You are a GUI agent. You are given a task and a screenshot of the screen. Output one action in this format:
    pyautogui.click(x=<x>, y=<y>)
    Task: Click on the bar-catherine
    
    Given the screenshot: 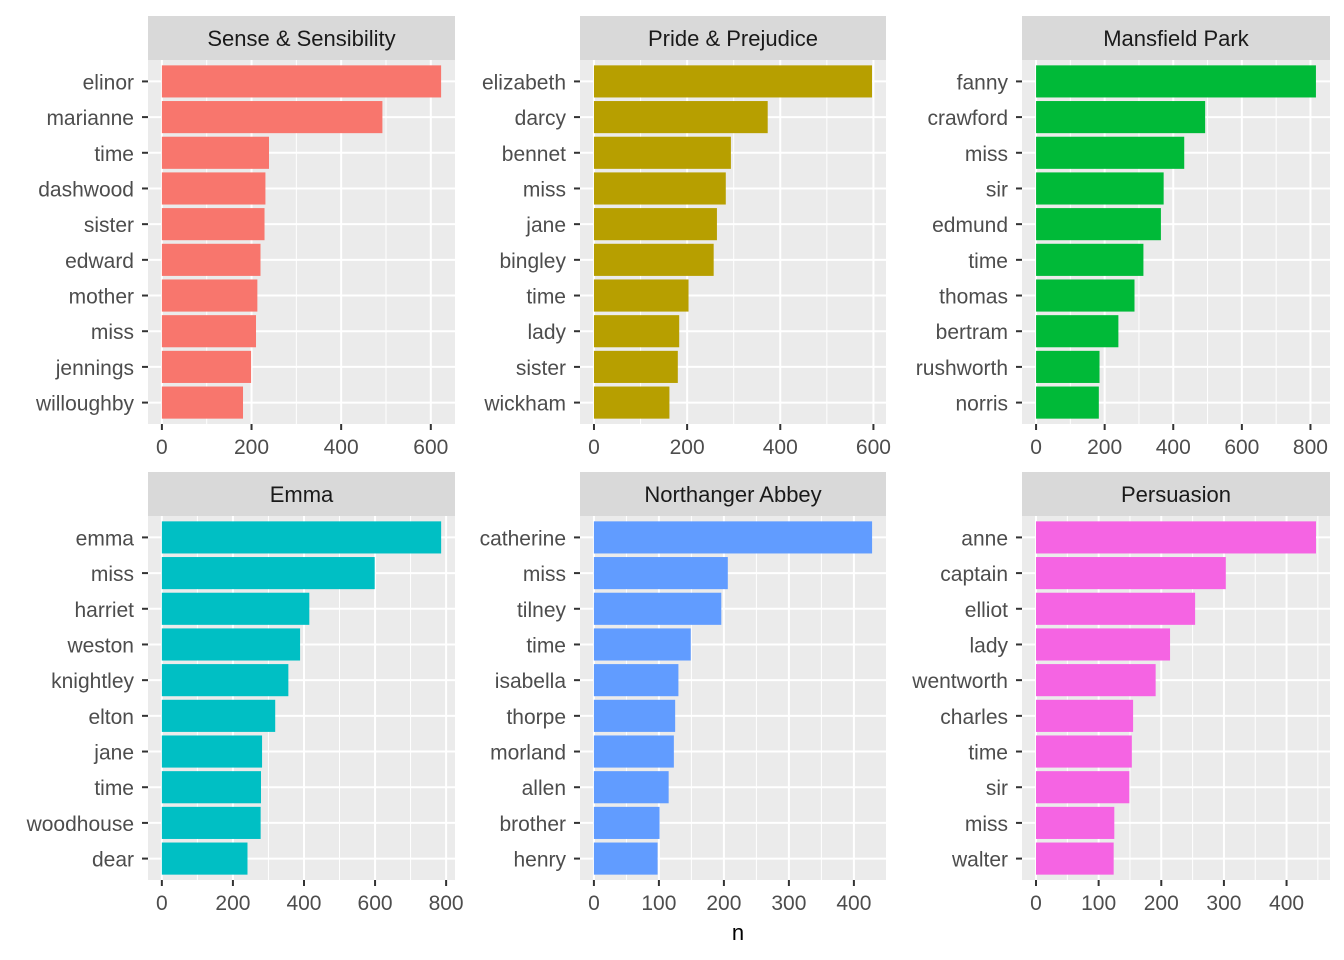 What is the action you would take?
    pyautogui.click(x=733, y=537)
    